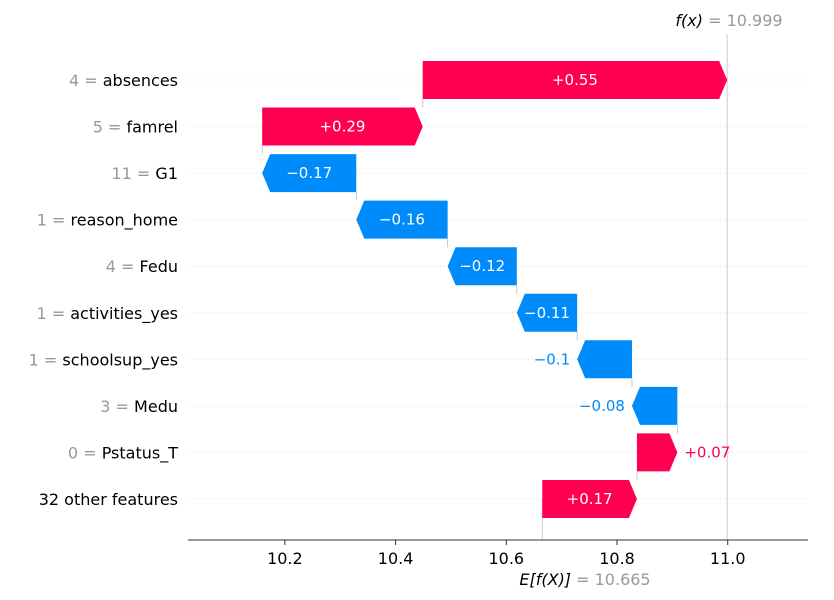 This screenshot has width=834, height=600. Describe the element at coordinates (159, 266) in the screenshot. I see `feature-name: Fedu` at that location.